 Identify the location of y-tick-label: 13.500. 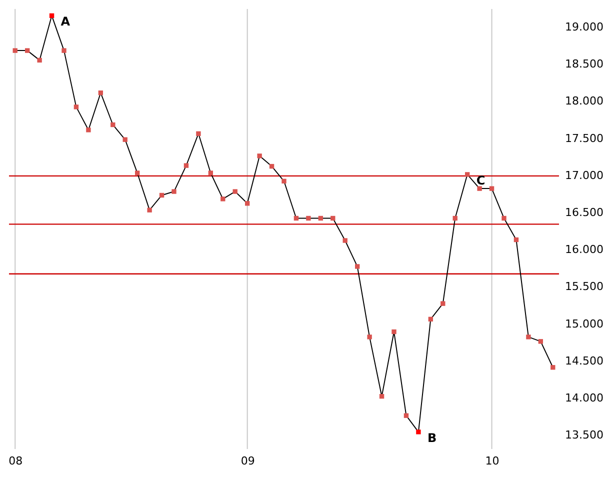
(584, 435).